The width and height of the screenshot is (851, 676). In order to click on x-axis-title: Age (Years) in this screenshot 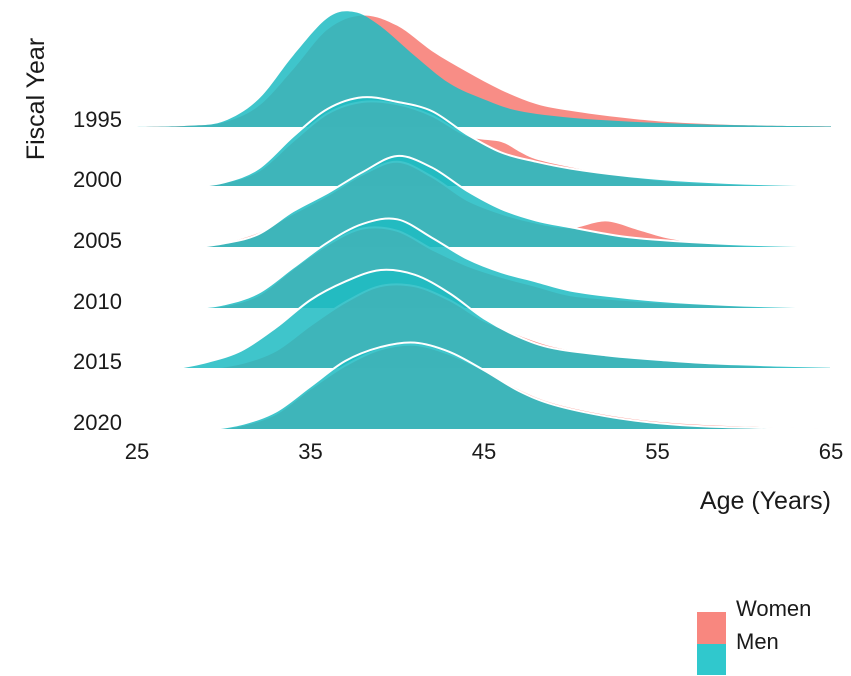, I will do `click(765, 501)`.